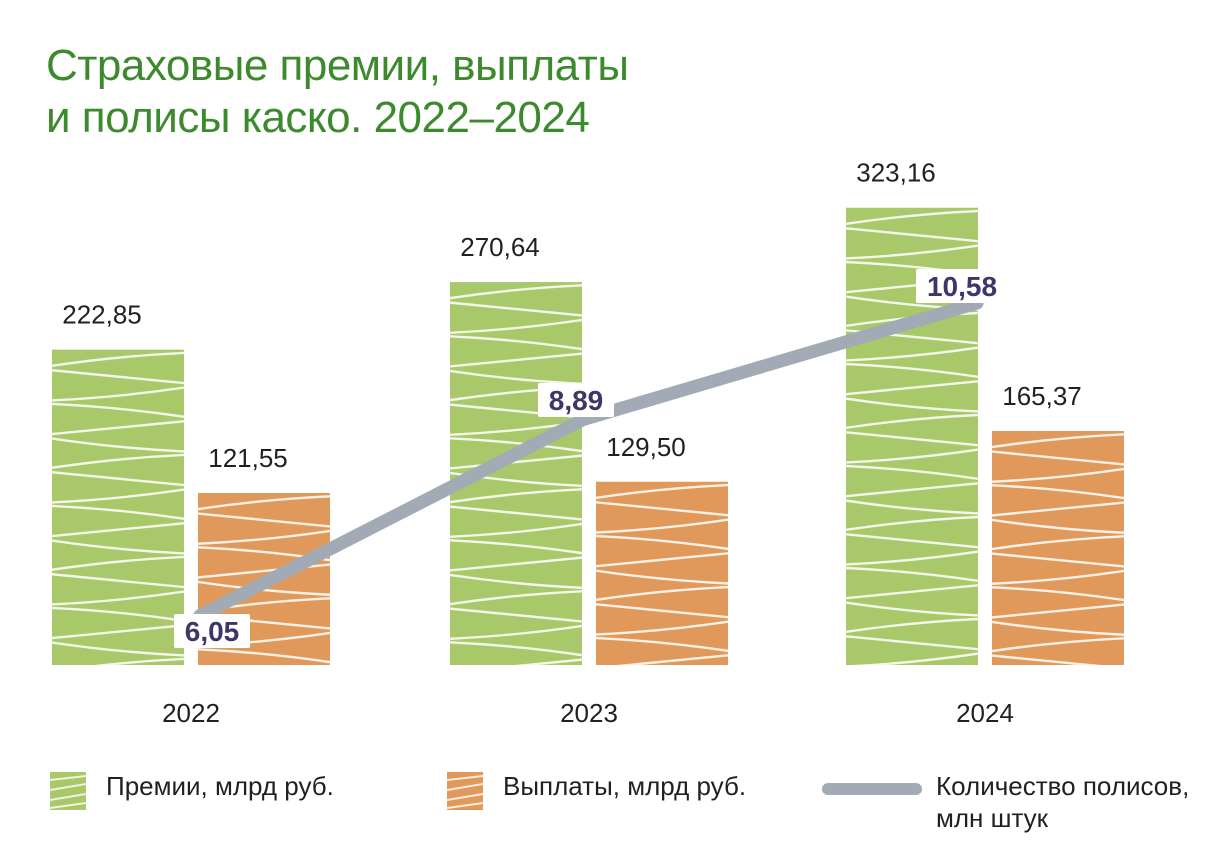 The image size is (1225, 865). I want to click on payout-bar-2023-hatch, so click(662, 574).